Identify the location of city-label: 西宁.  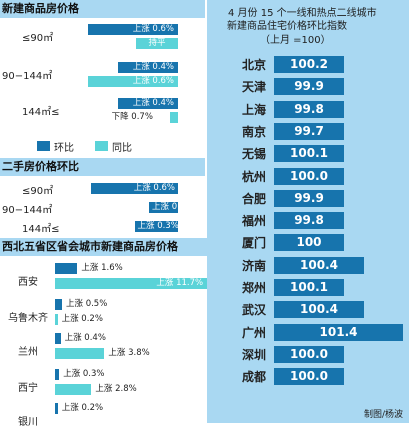
(28, 388).